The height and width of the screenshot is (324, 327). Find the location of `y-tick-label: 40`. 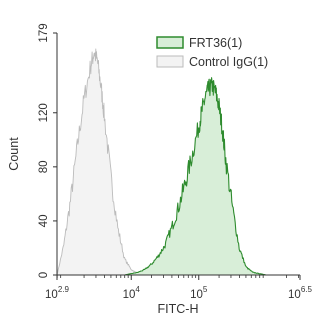

y-tick-label: 40 is located at coordinates (44, 221).